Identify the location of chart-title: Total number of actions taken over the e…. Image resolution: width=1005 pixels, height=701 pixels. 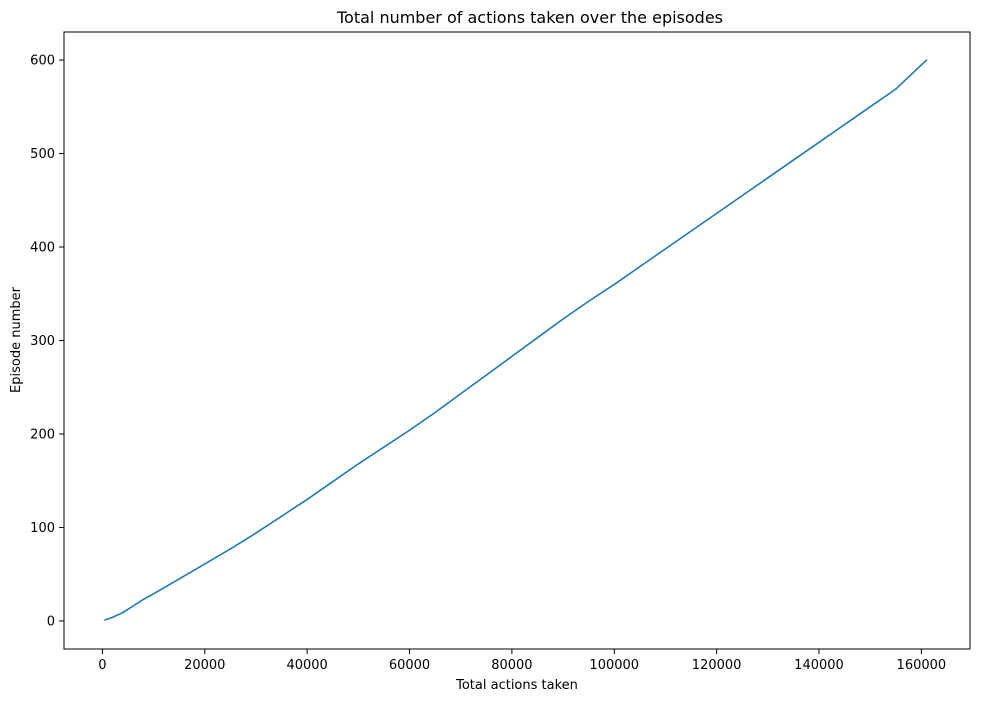
(529, 17).